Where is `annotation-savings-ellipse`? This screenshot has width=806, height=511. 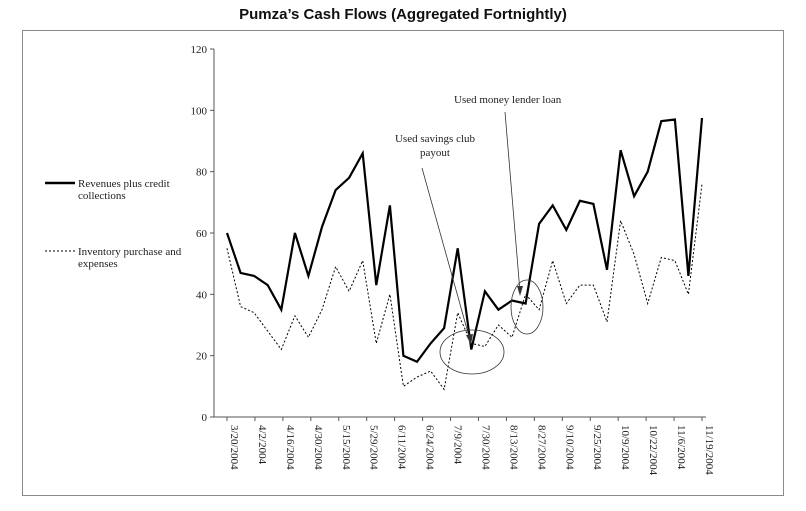
annotation-savings-ellipse is located at coordinates (472, 352).